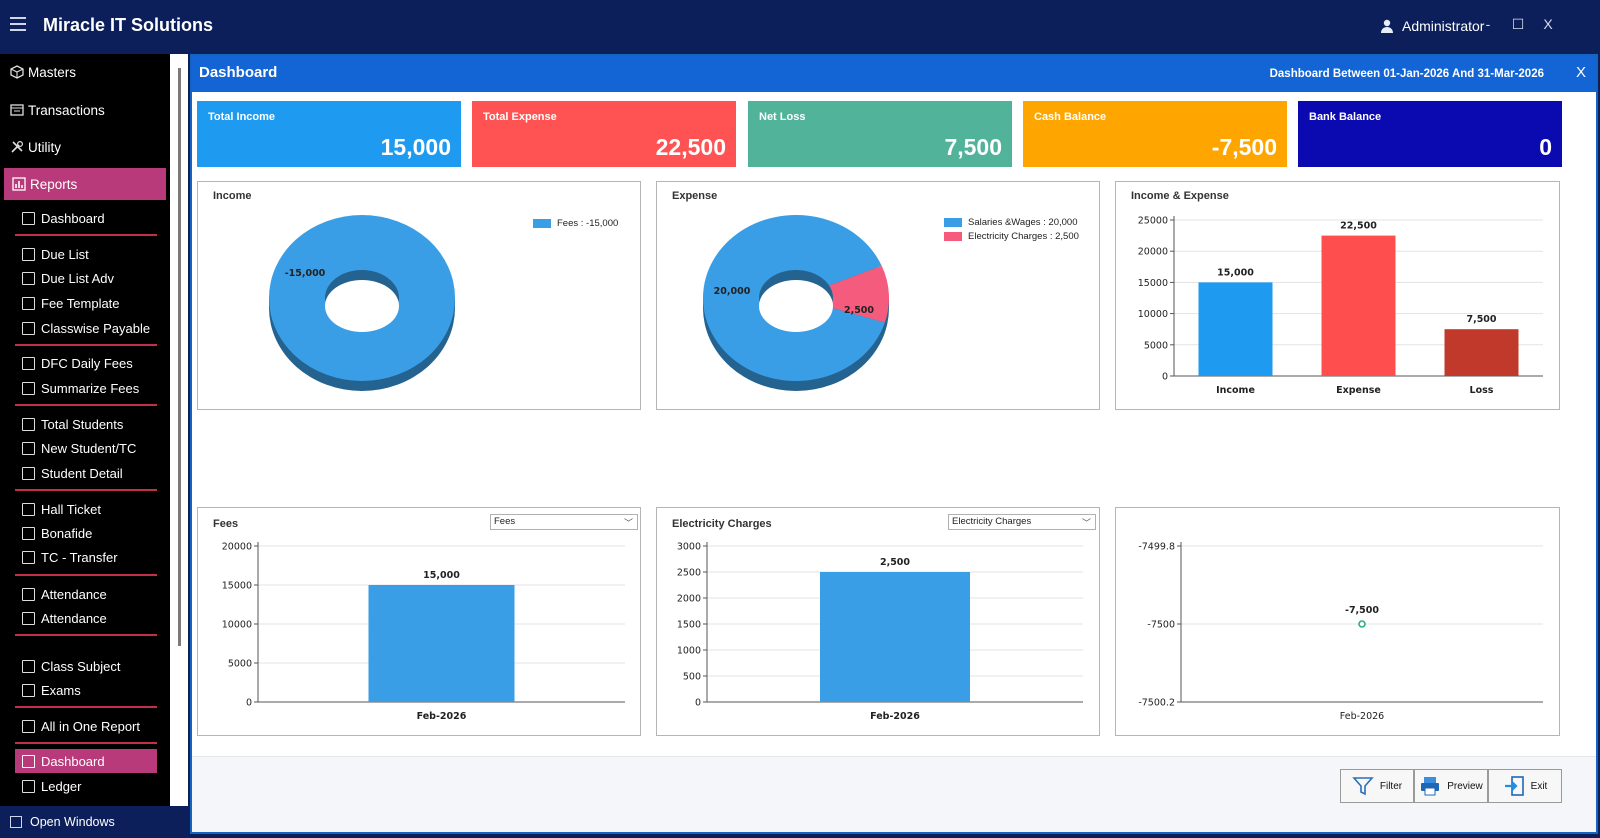 This screenshot has width=1600, height=838. What do you see at coordinates (28, 509) in the screenshot?
I see `ticket-icon` at bounding box center [28, 509].